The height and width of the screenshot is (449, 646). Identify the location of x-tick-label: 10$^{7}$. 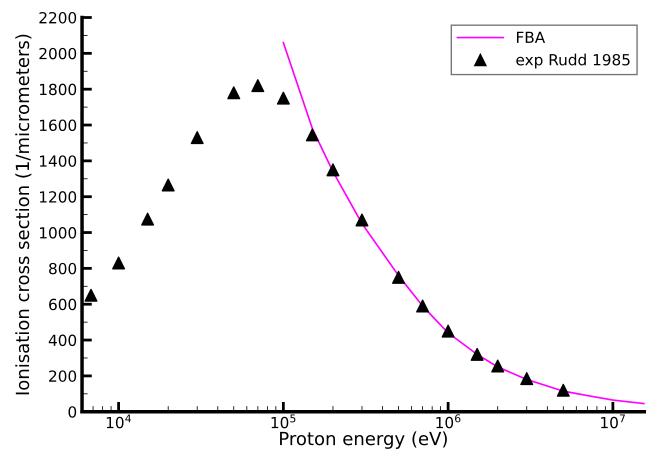
(613, 421).